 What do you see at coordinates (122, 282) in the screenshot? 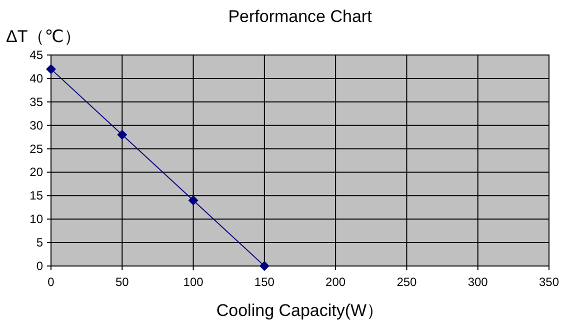
I see `x-tick-label: 50` at bounding box center [122, 282].